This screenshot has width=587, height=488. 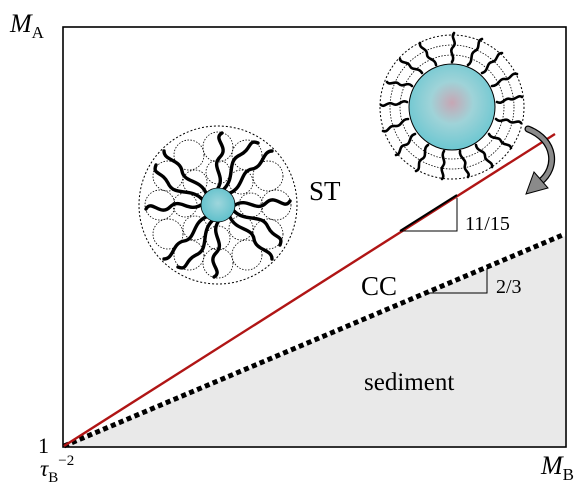 I want to click on st-slope-triangle, so click(x=429, y=215).